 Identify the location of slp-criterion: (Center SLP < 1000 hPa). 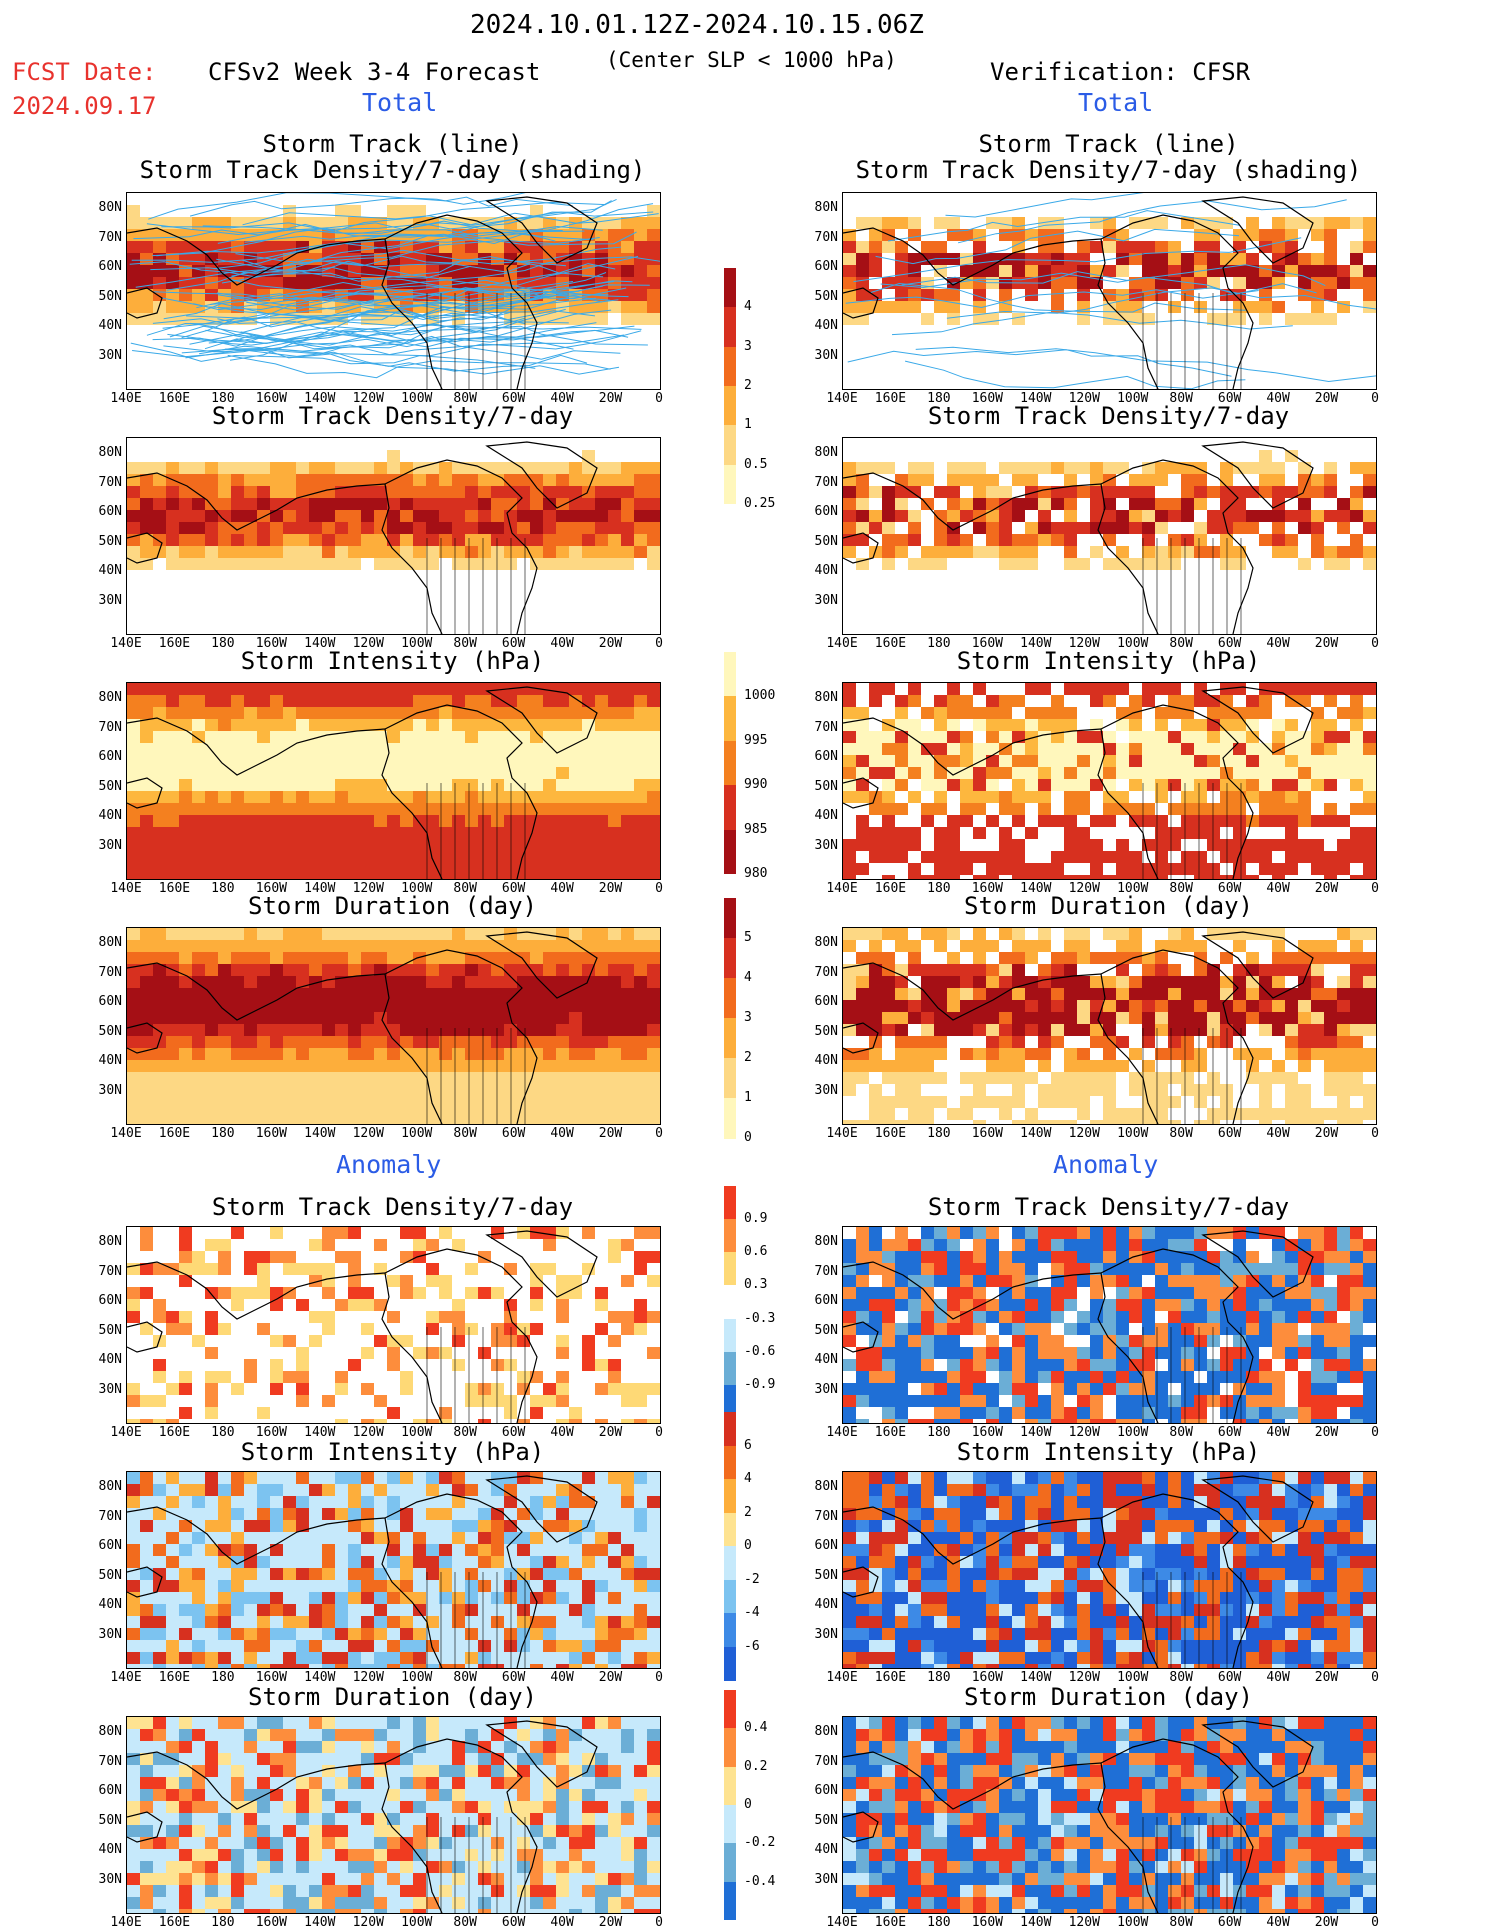
(751, 60).